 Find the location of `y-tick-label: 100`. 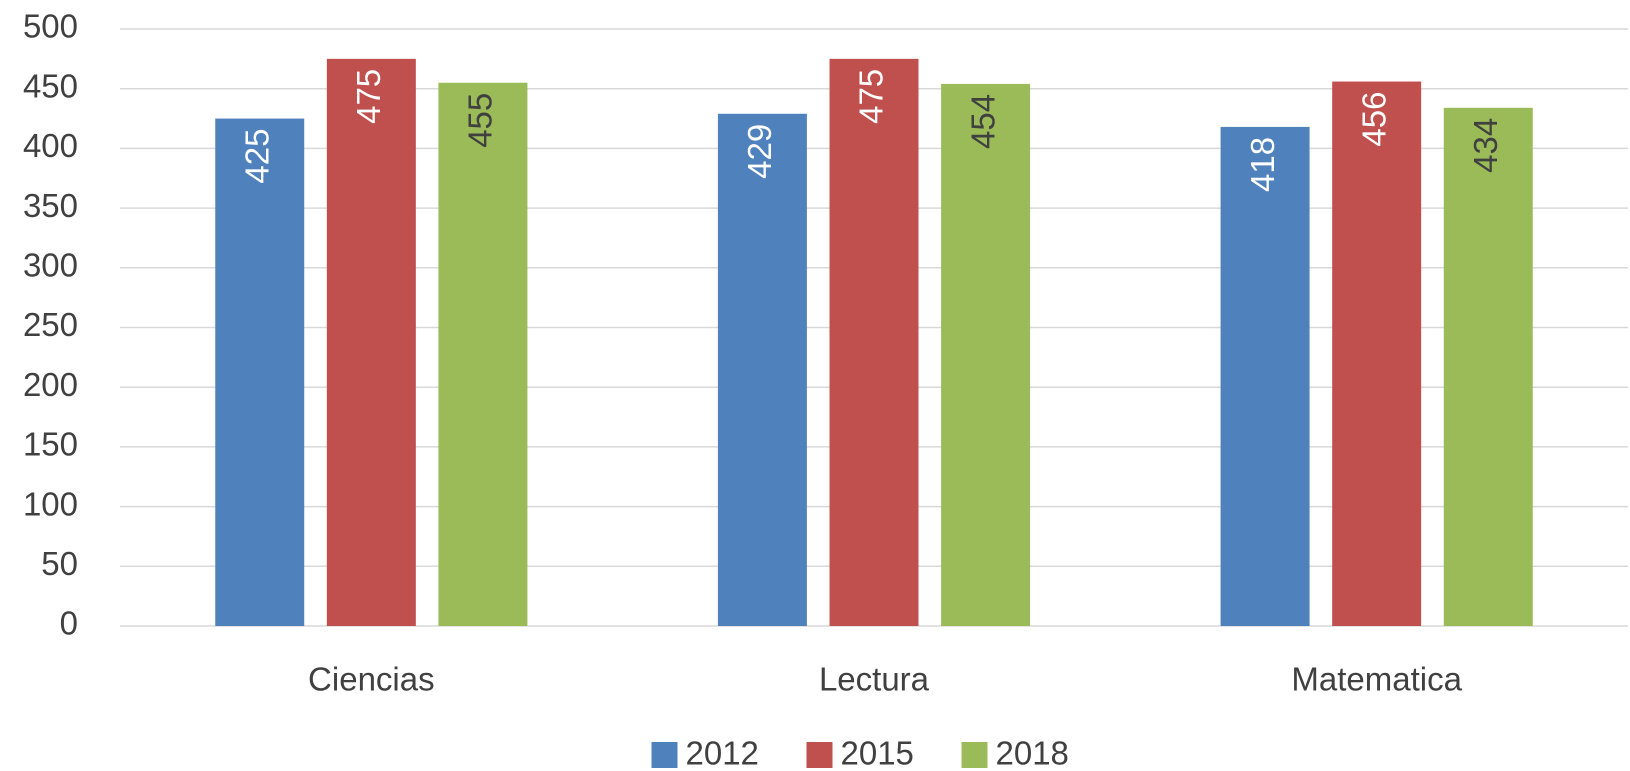

y-tick-label: 100 is located at coordinates (50, 503).